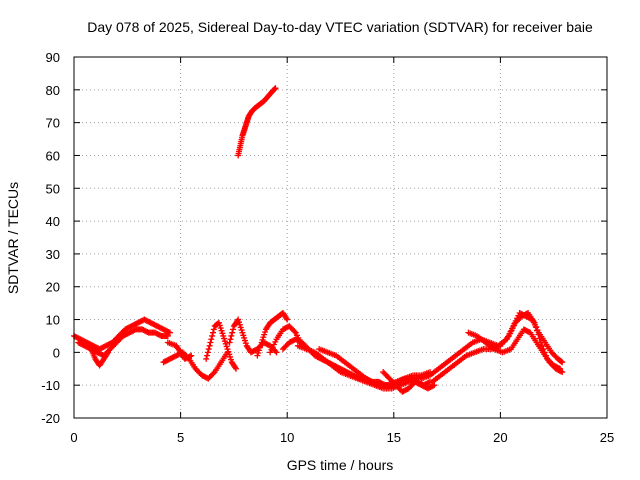 The height and width of the screenshot is (480, 640). I want to click on x-tick-label: 0, so click(73, 437).